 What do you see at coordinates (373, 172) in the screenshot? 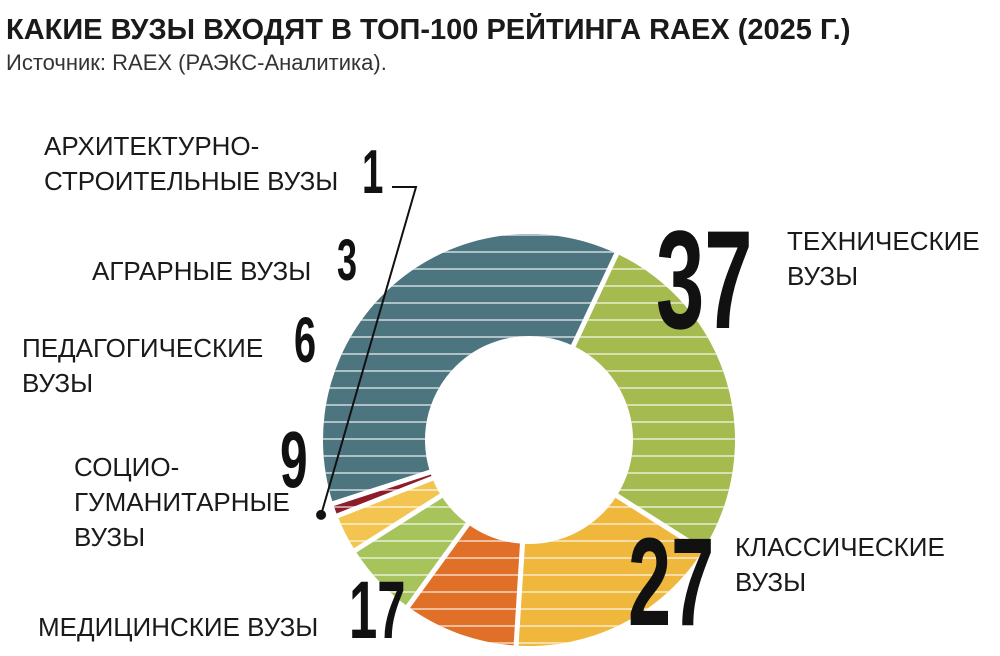
I see `value-architecture: 1` at bounding box center [373, 172].